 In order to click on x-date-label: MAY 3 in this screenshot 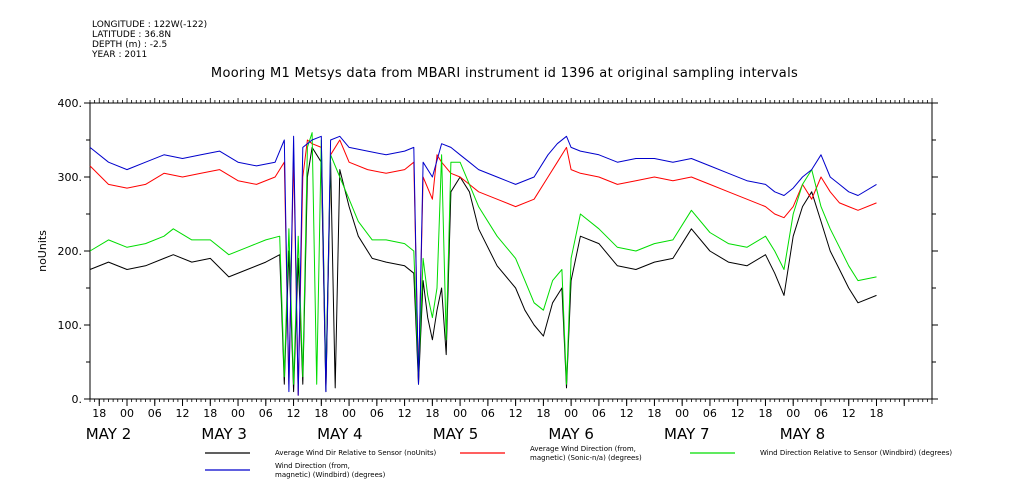, I will do `click(224, 434)`.